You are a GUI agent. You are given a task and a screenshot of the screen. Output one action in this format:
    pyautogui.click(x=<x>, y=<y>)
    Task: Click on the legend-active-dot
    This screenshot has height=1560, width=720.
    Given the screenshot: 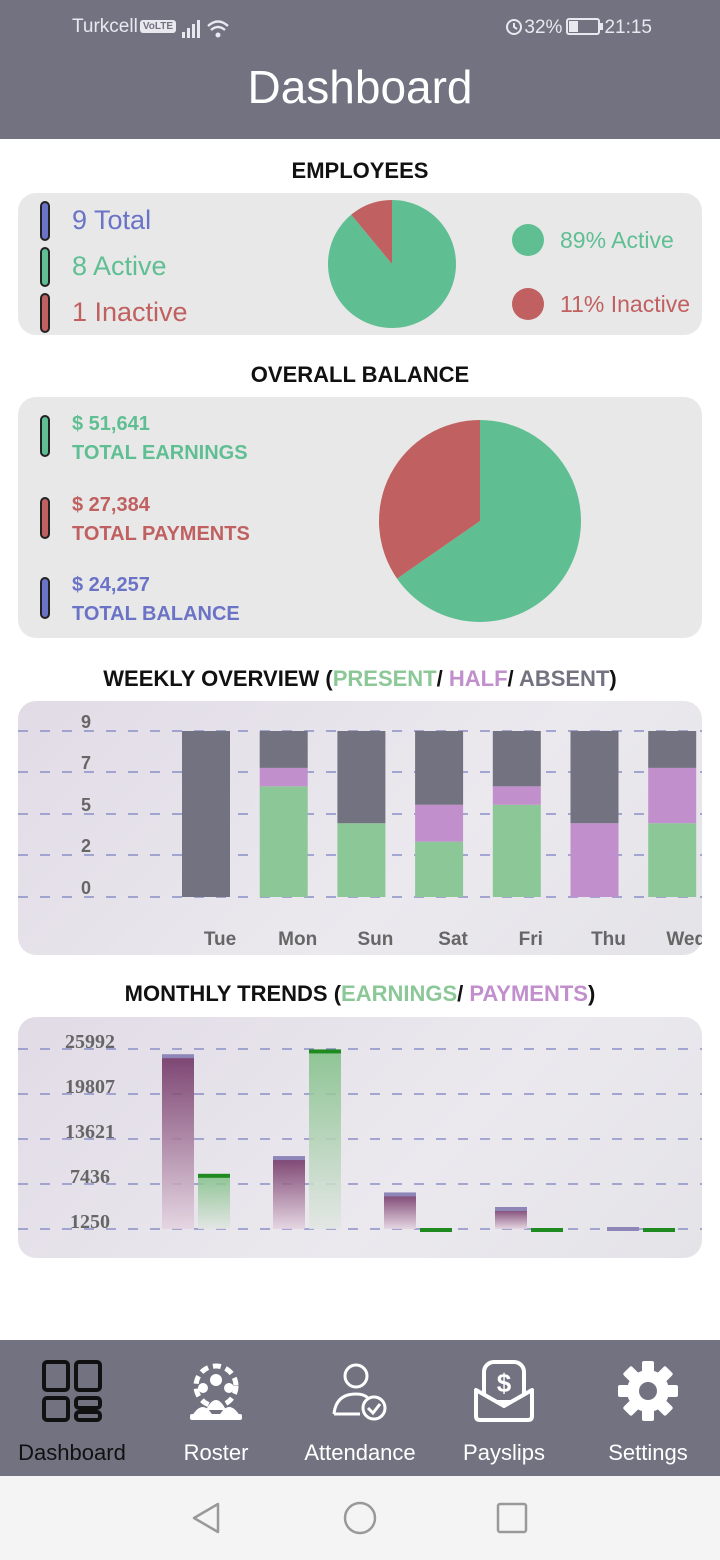 What is the action you would take?
    pyautogui.click(x=528, y=240)
    